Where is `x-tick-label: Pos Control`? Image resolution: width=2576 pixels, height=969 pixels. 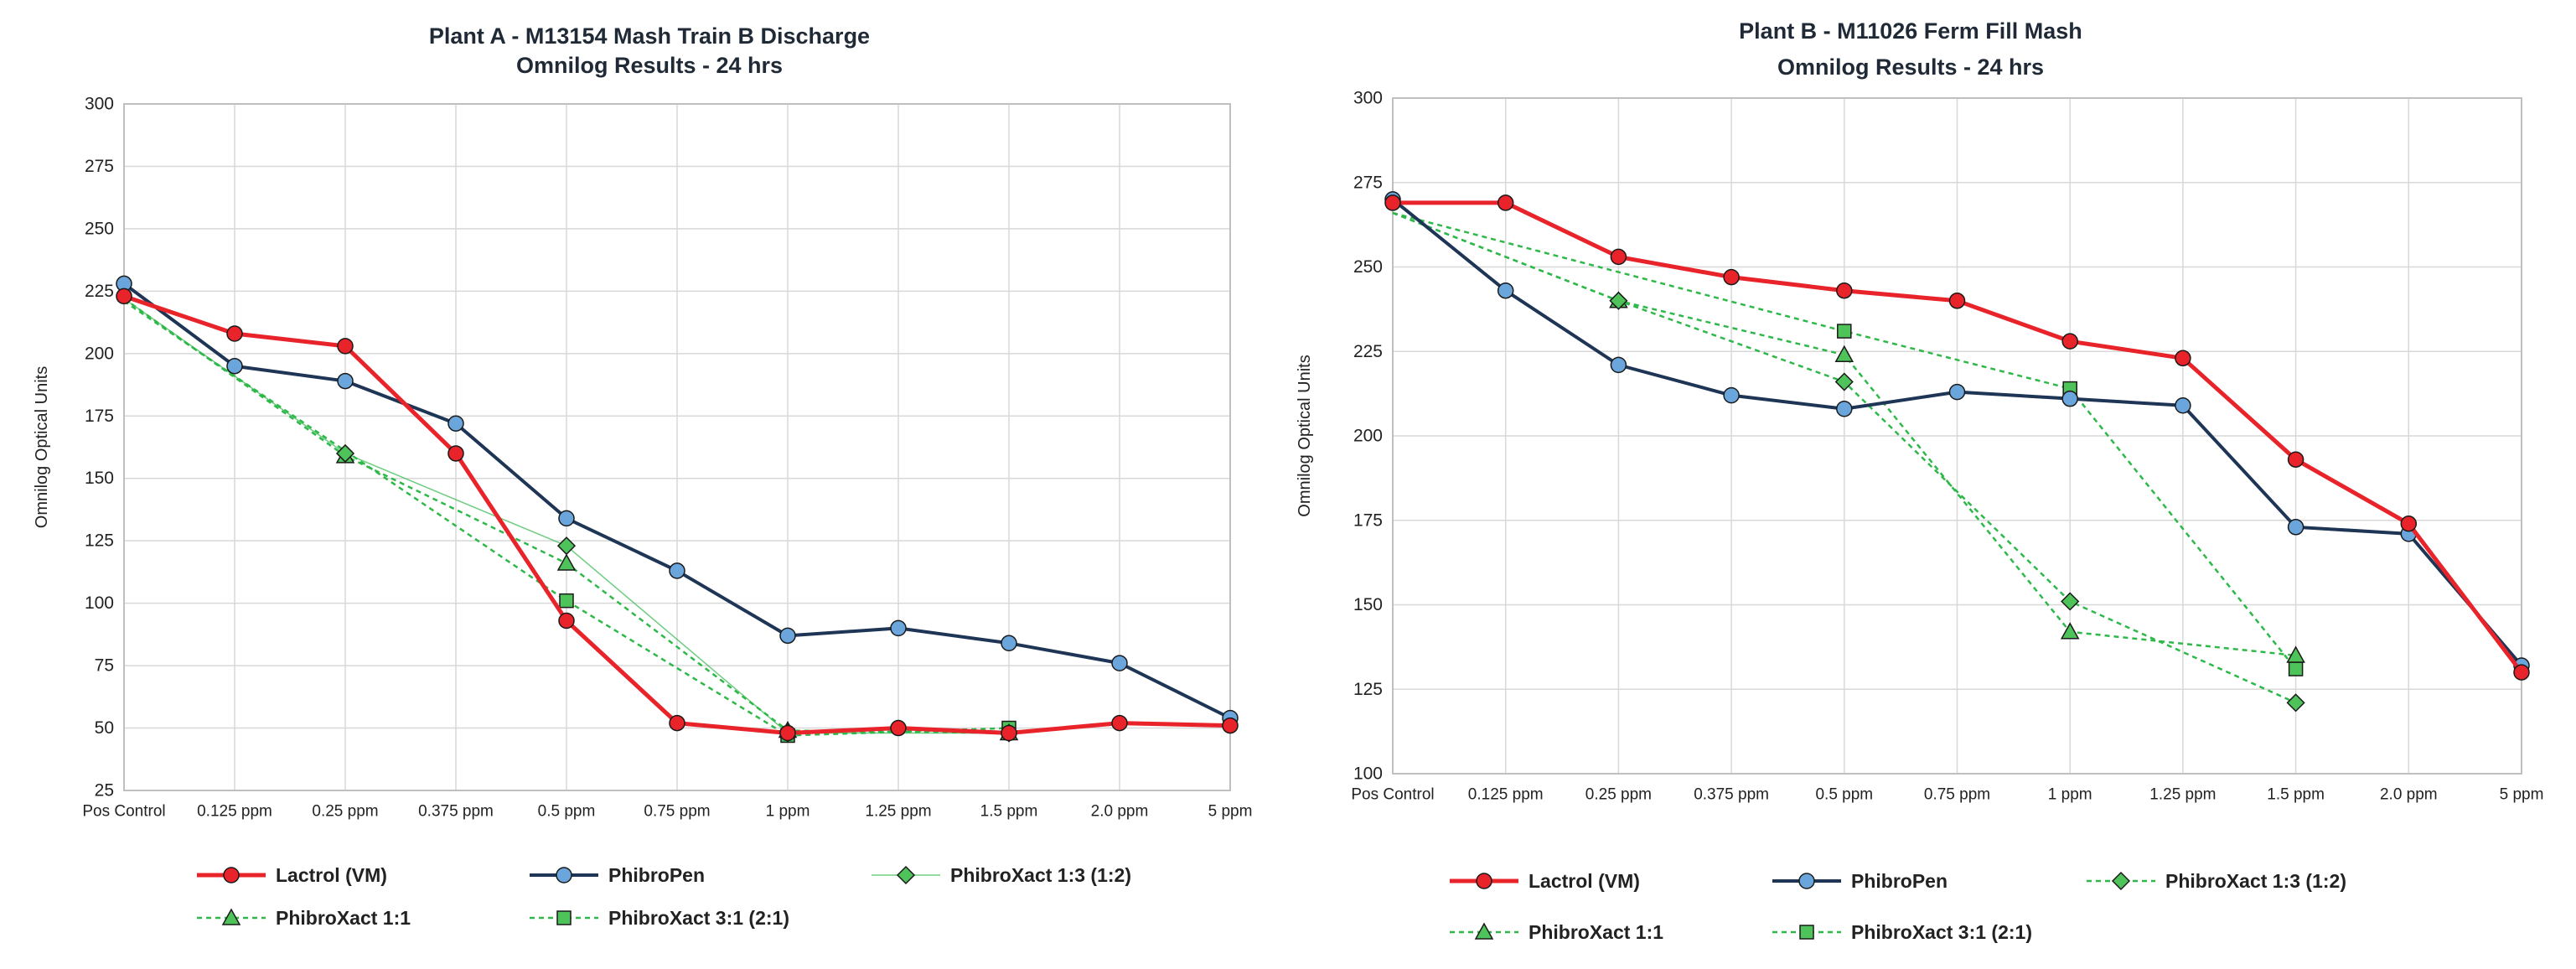 x-tick-label: Pos Control is located at coordinates (123, 812).